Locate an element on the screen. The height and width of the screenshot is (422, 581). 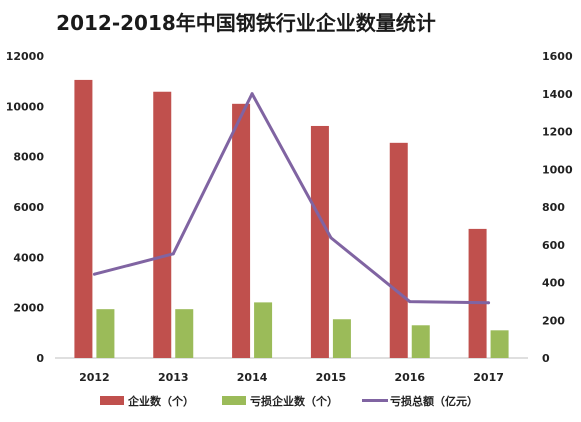
left-tick-label: 12000 is located at coordinates (25, 56).